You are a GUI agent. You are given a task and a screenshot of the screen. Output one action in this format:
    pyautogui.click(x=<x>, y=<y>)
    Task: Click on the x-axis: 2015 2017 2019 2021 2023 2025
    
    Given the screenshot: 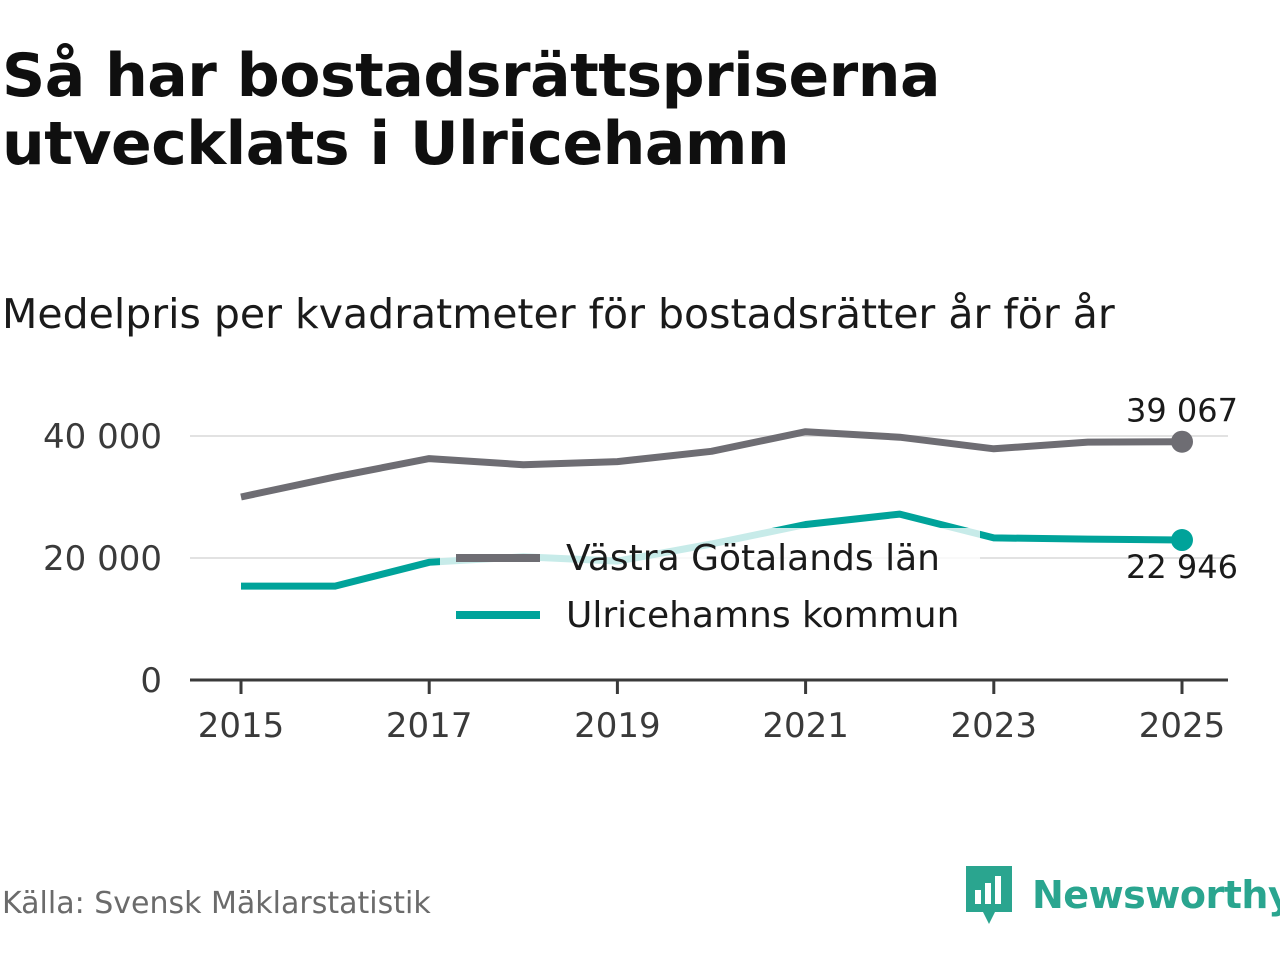 What is the action you would take?
    pyautogui.click(x=709, y=712)
    